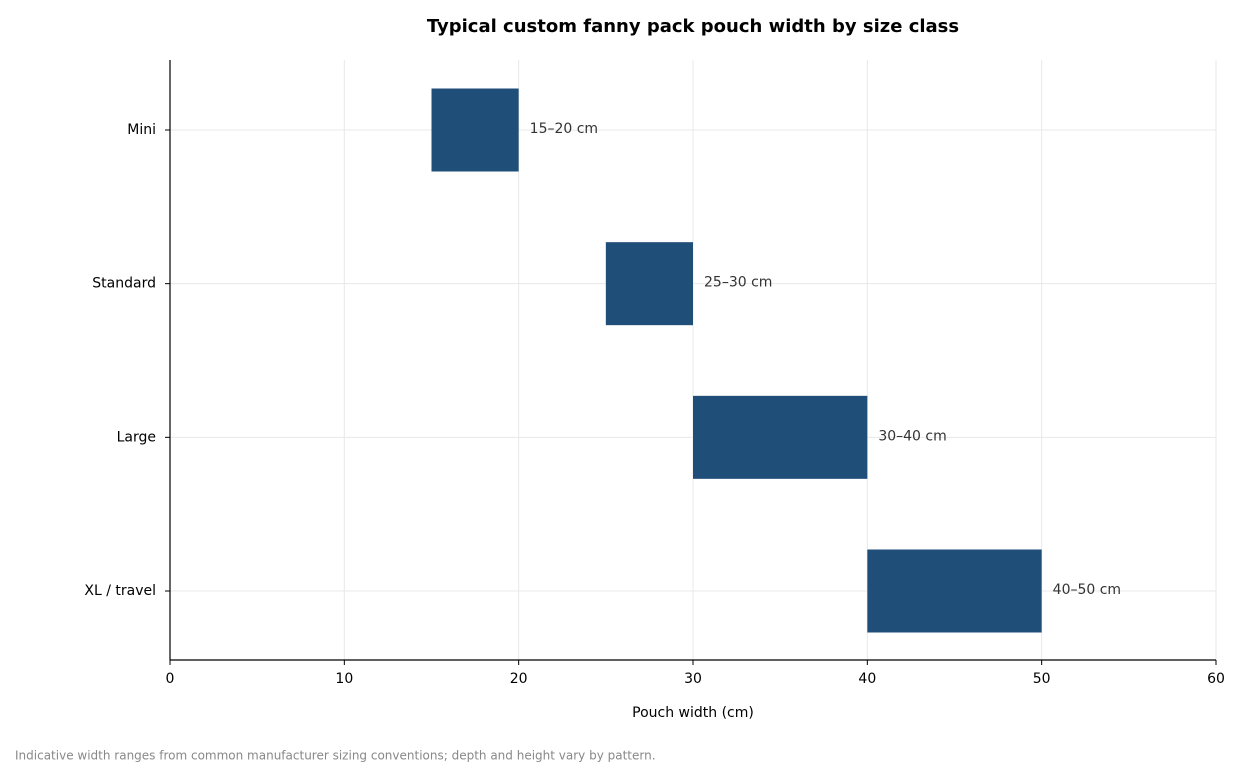 The image size is (1244, 781). Describe the element at coordinates (564, 129) in the screenshot. I see `value-label: 15–20 cm` at that location.